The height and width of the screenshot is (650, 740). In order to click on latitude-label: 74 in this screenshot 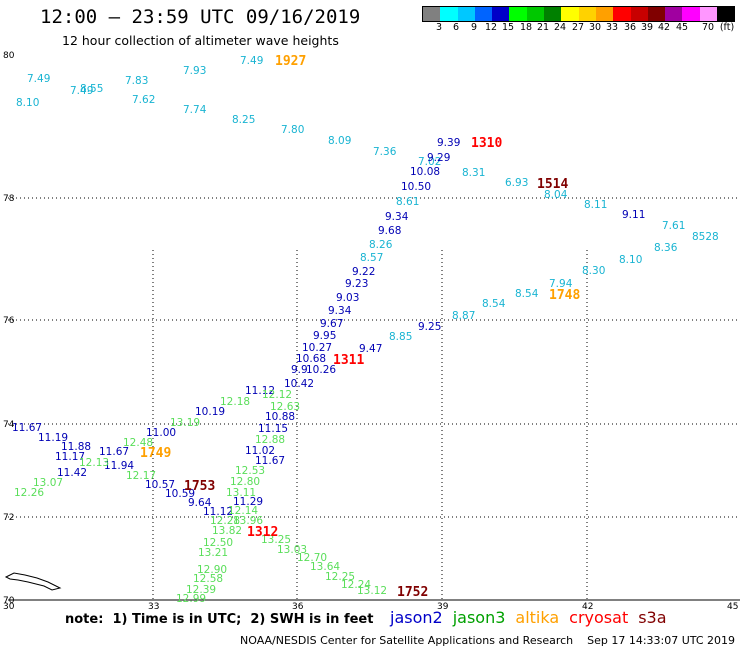, I will do `click(9, 425)`.